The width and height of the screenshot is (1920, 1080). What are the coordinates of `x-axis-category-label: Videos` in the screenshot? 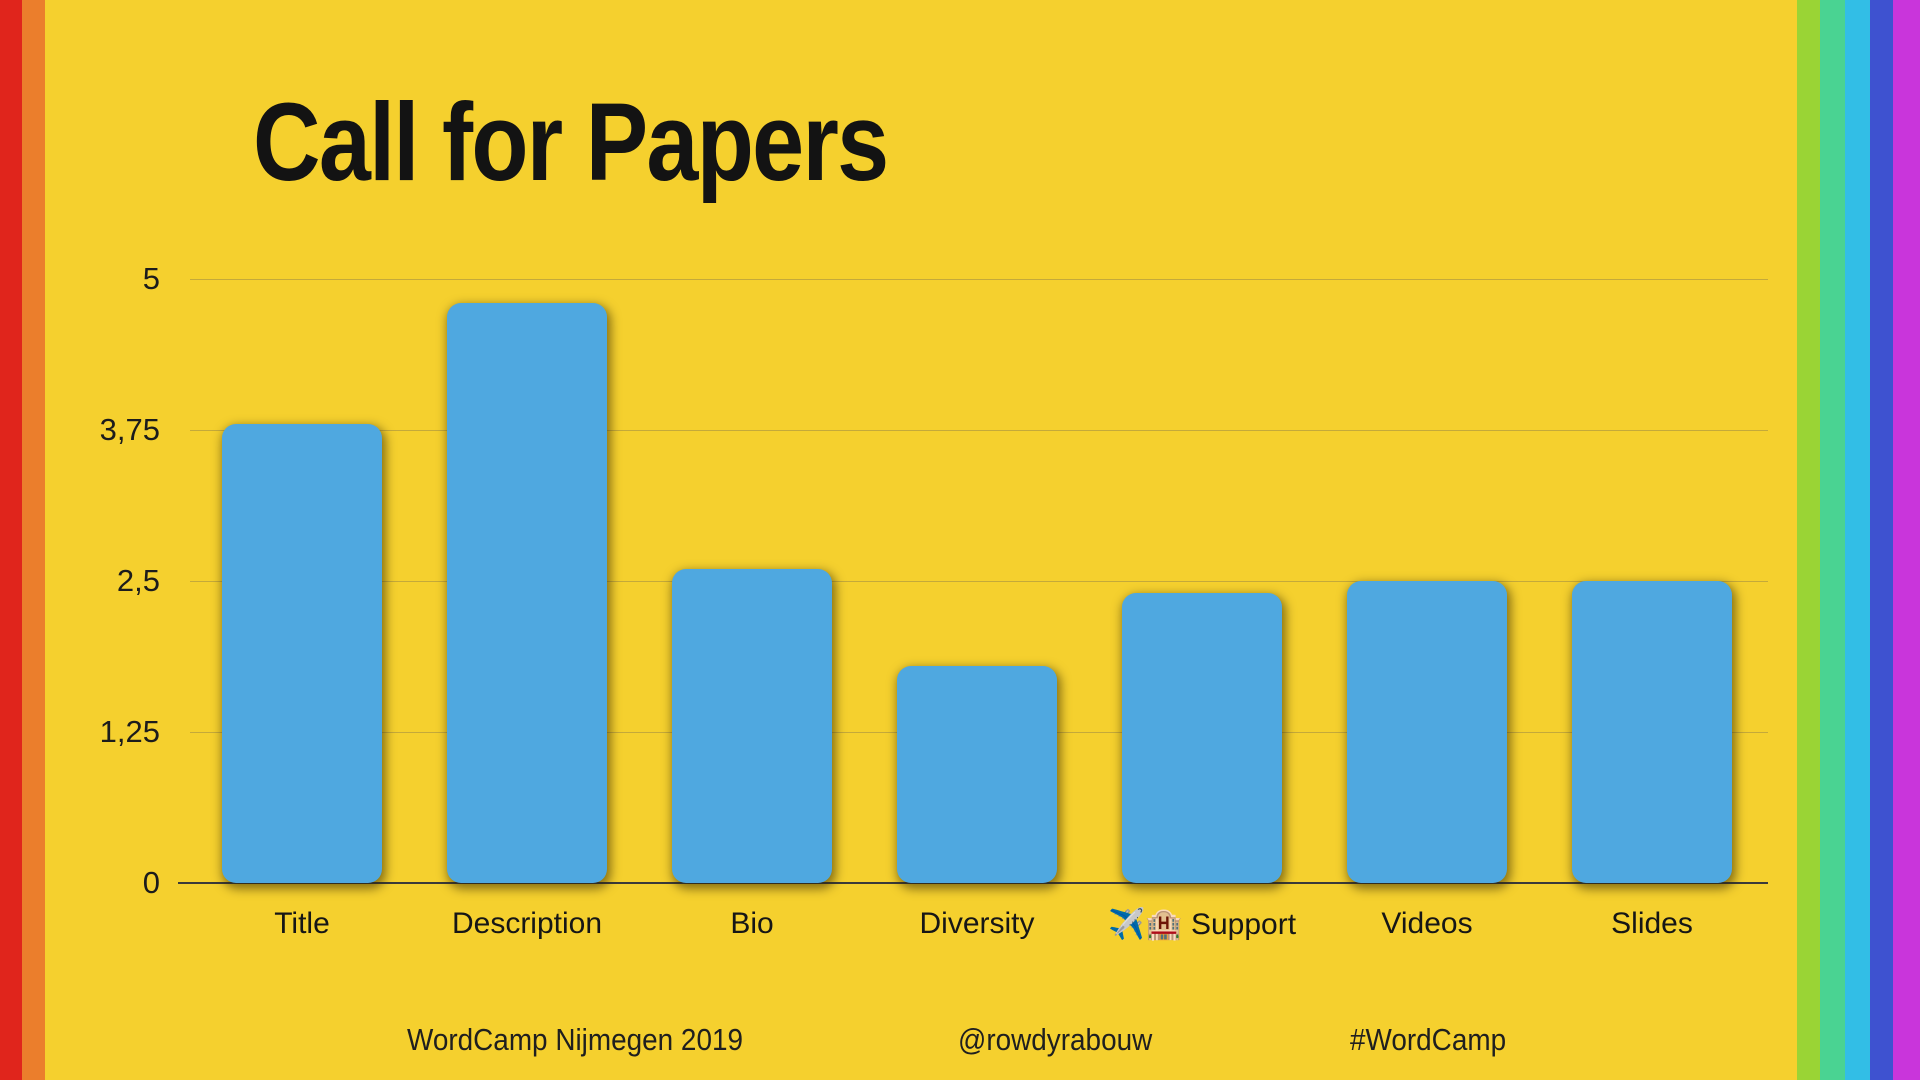 It's located at (1427, 923).